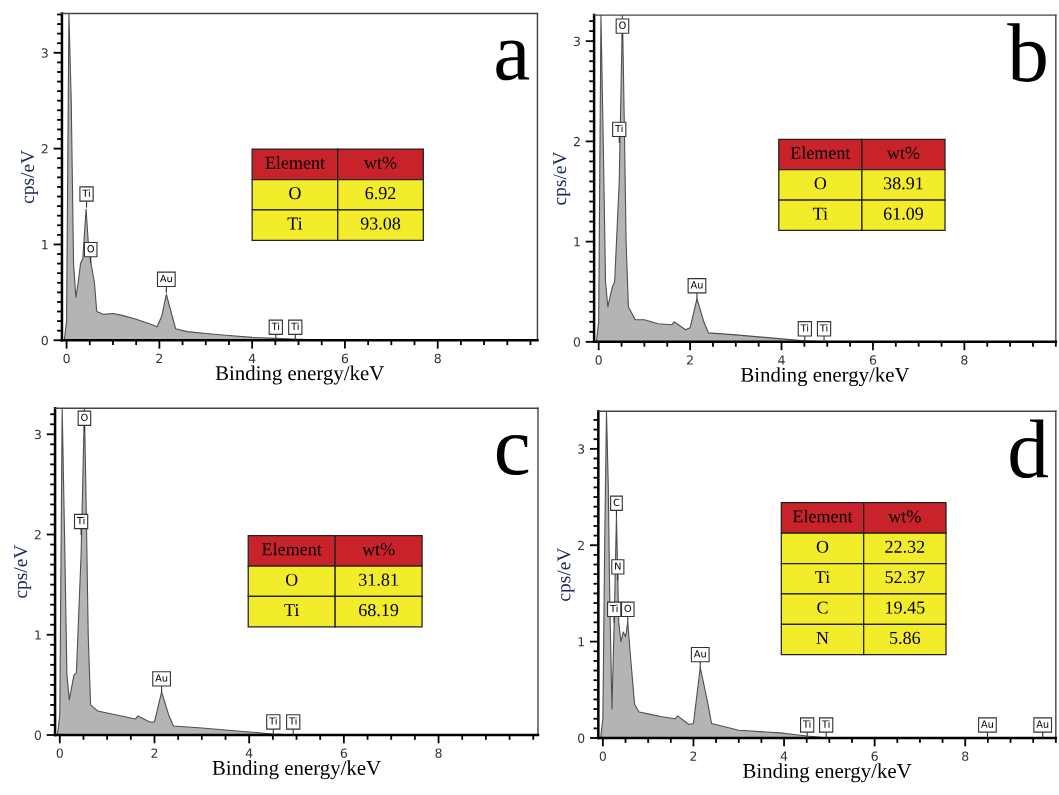 This screenshot has width=1059, height=795. I want to click on annotation: 6.92, so click(380, 193).